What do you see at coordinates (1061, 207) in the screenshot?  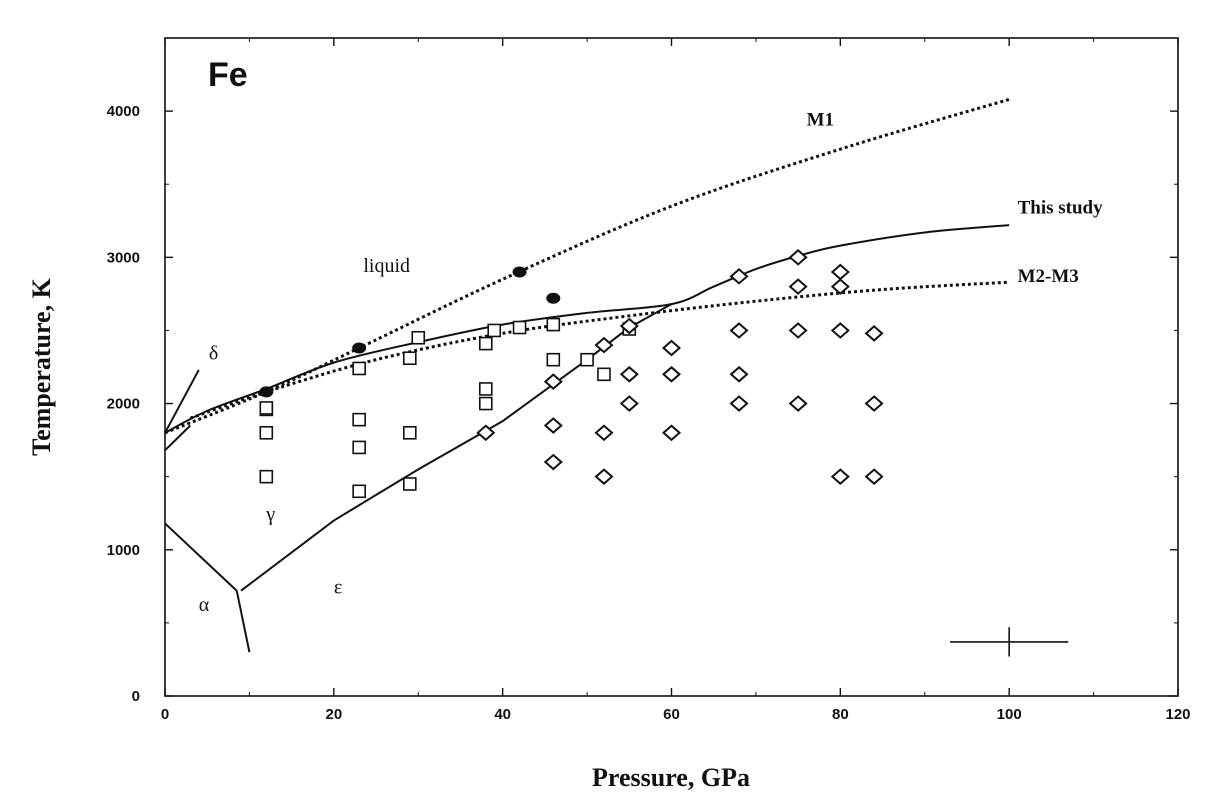 I see `annotation-this-study: This study` at bounding box center [1061, 207].